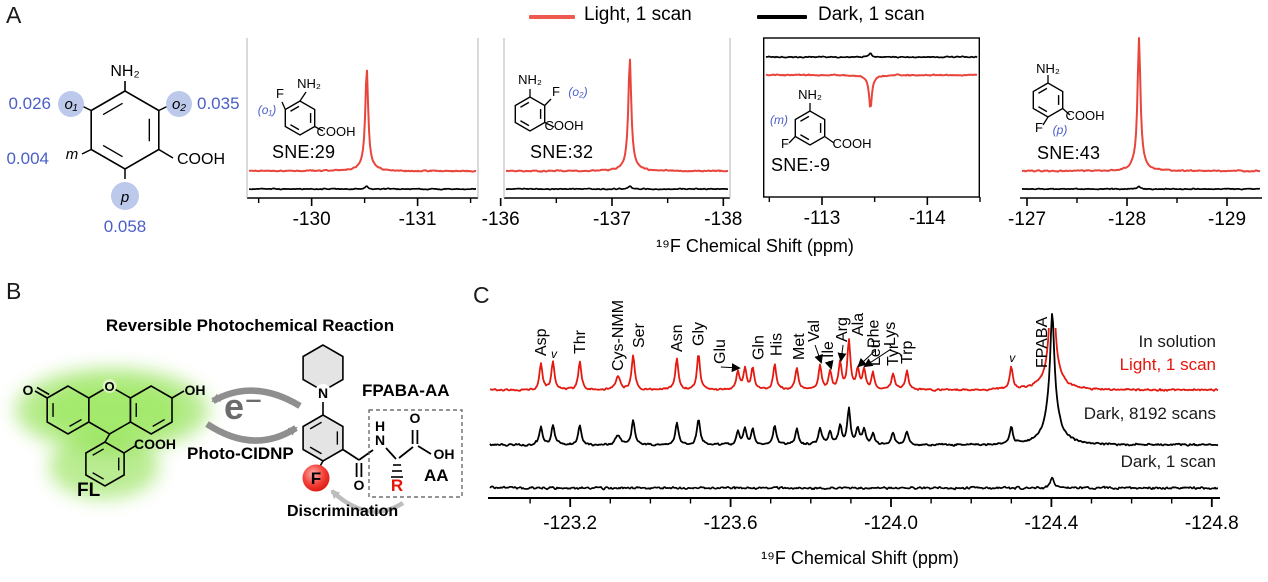  Describe the element at coordinates (577, 92) in the screenshot. I see `svg-text: (o₂)` at that location.